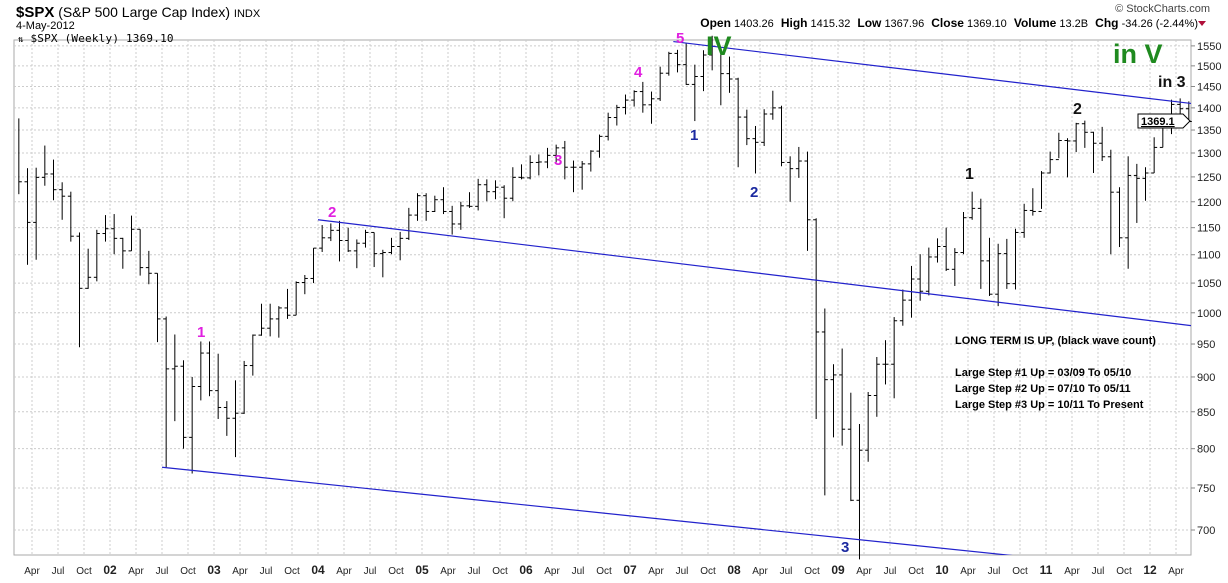 The width and height of the screenshot is (1228, 583). Describe the element at coordinates (753, 24) in the screenshot. I see `open-value: 1403.26` at that location.